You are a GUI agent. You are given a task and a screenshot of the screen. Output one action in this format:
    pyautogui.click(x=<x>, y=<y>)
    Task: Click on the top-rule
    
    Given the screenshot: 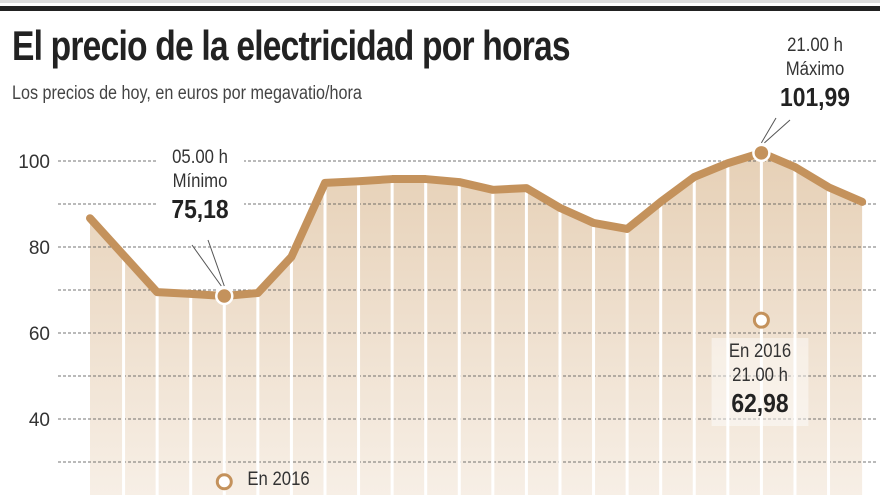 What is the action you would take?
    pyautogui.click(x=440, y=1)
    